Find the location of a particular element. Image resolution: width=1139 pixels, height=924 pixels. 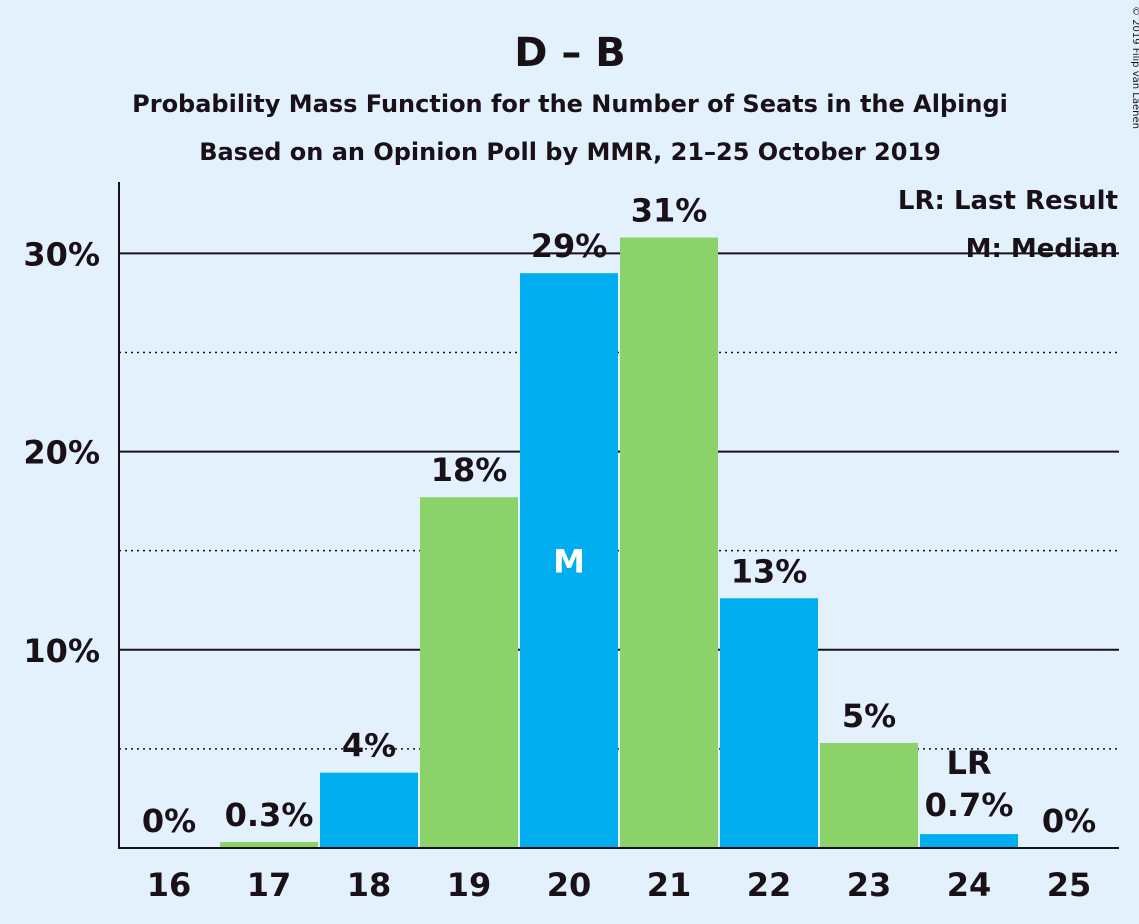

legend-last-result: LR: Last Result is located at coordinates (1008, 201).